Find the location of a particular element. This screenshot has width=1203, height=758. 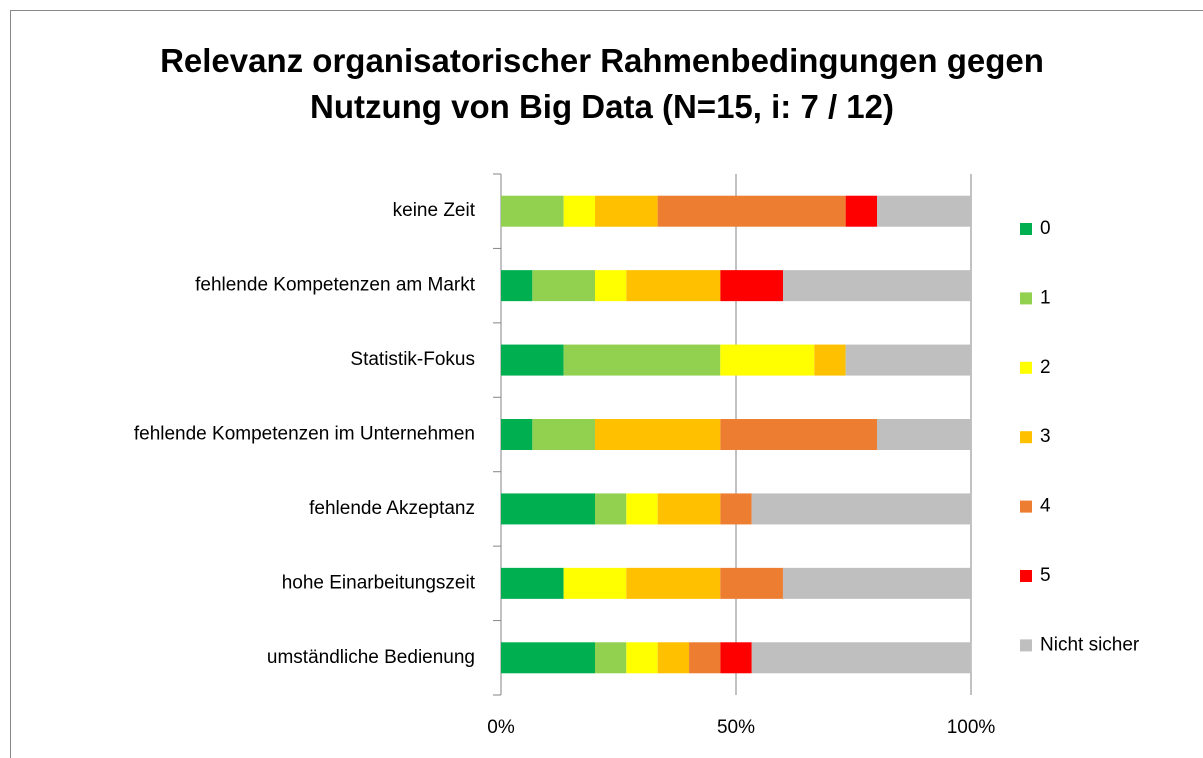

legend-label: Nicht sicher is located at coordinates (1090, 644).